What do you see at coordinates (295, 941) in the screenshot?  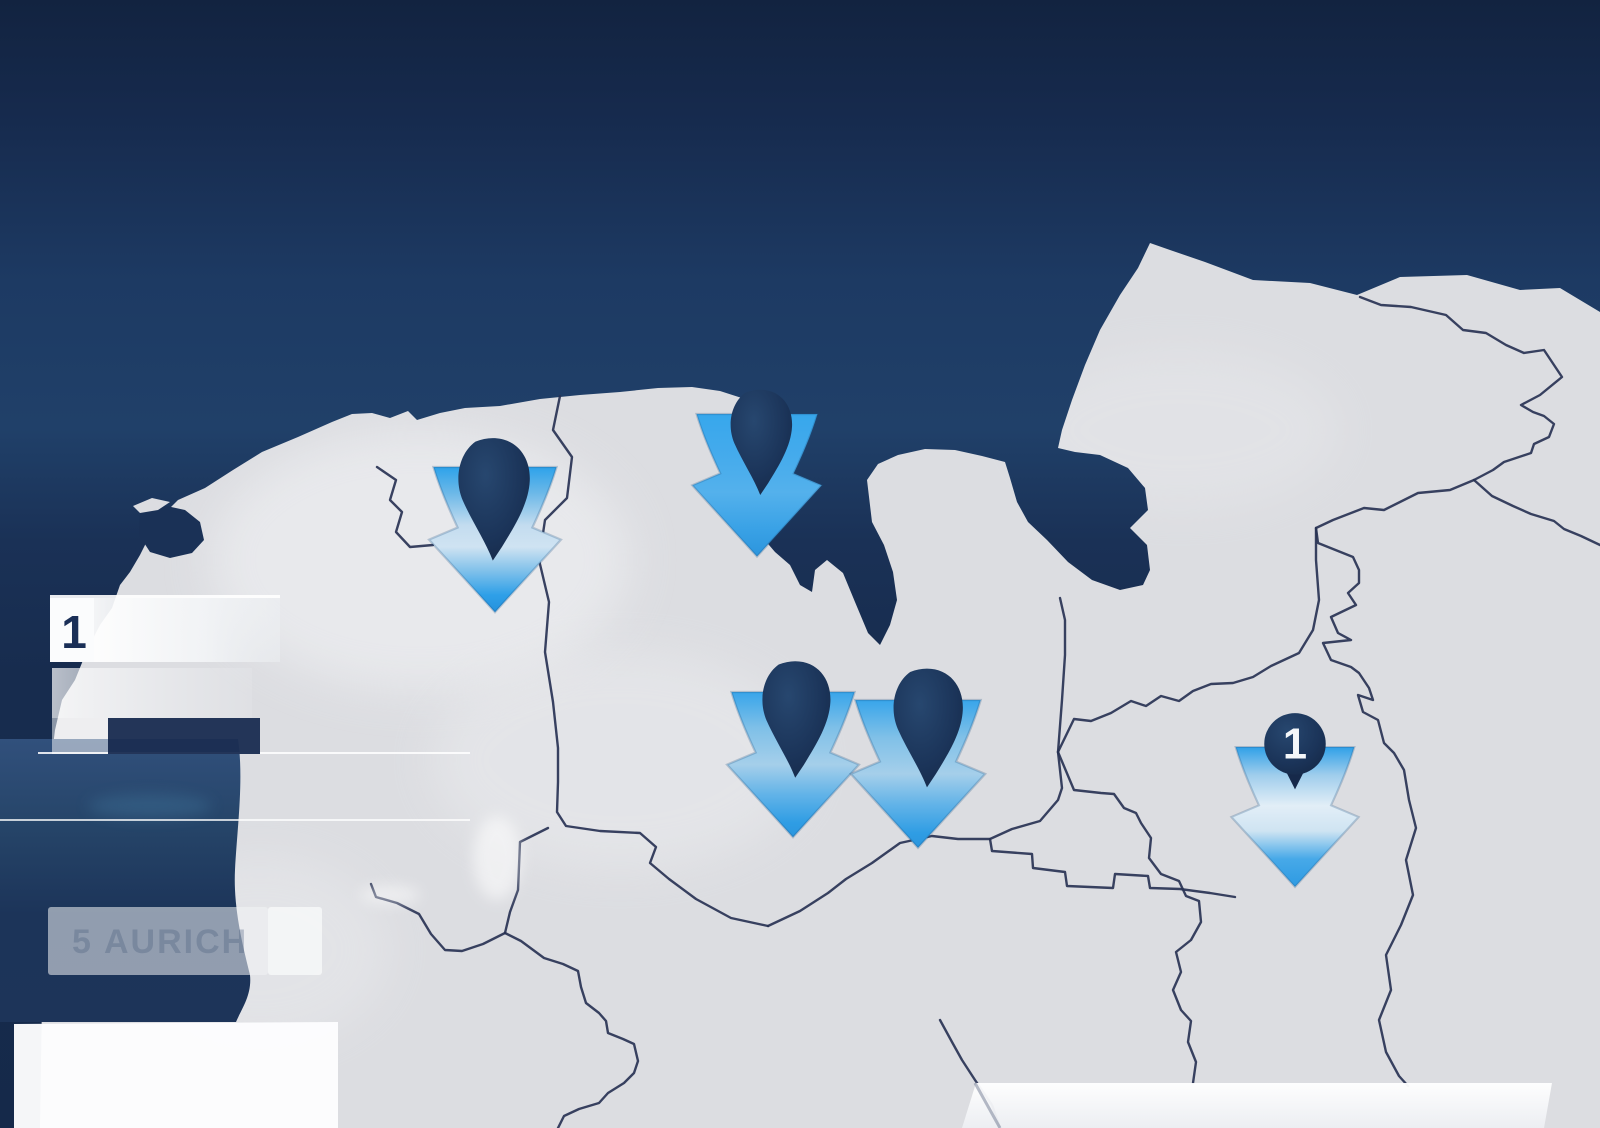 I see `location-chip-cap` at bounding box center [295, 941].